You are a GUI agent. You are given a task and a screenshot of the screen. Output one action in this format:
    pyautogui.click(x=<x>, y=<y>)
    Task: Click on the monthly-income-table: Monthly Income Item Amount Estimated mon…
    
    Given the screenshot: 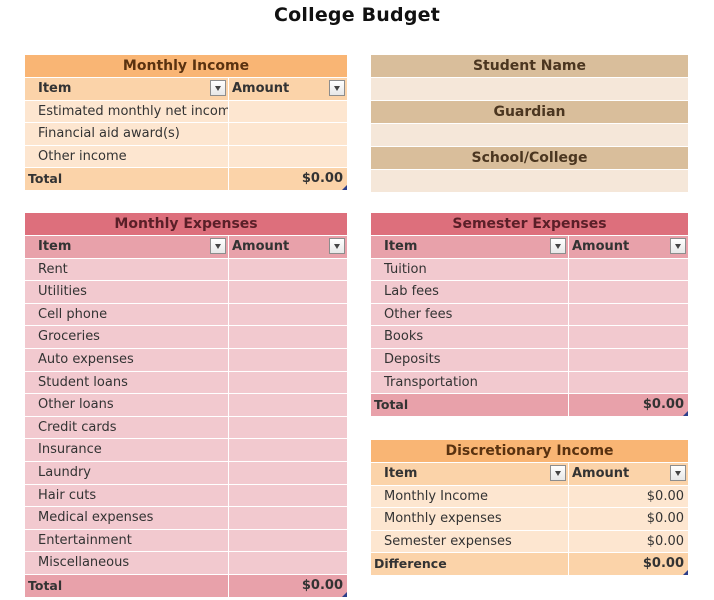 What is the action you would take?
    pyautogui.click(x=186, y=122)
    